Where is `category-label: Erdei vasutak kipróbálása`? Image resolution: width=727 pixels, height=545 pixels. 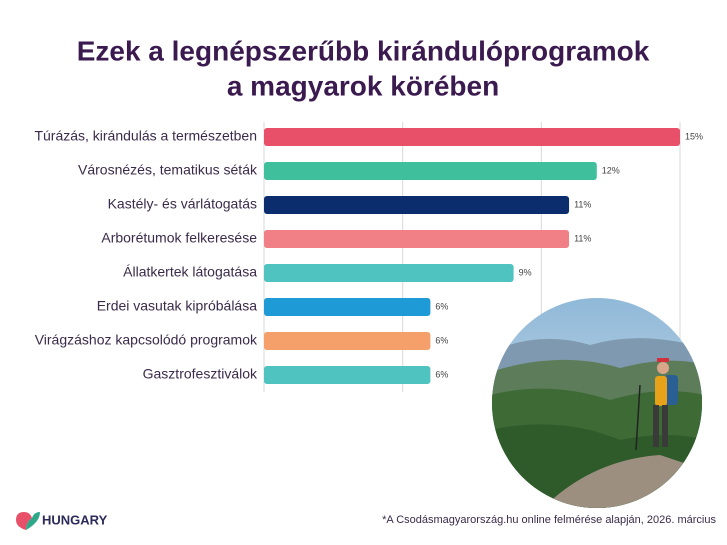
category-label: Erdei vasutak kipróbálása is located at coordinates (177, 306).